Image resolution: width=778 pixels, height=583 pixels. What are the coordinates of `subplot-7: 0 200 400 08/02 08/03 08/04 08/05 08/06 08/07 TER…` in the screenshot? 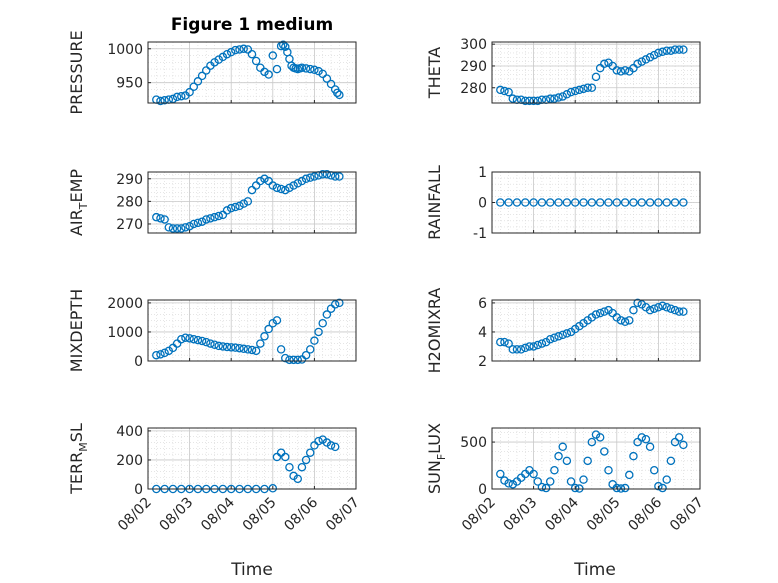 It's located at (215, 478).